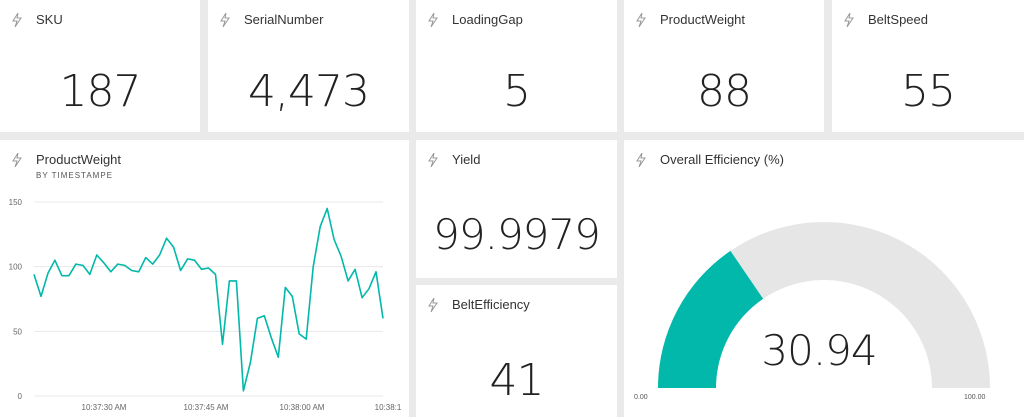 Image resolution: width=1024 pixels, height=417 pixels. I want to click on gauge-track, so click(824, 305).